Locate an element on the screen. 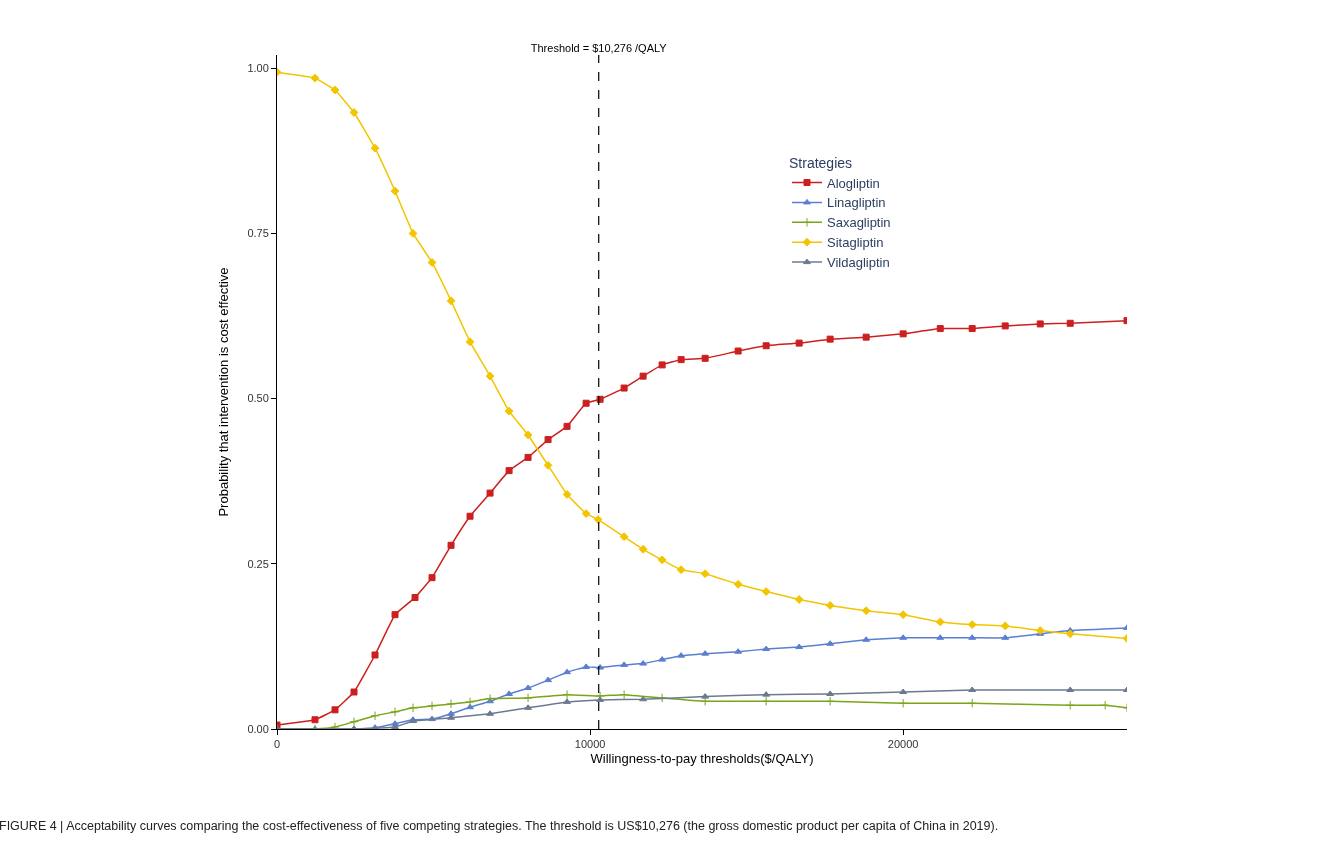 The width and height of the screenshot is (1342, 855). y-tick-label: 0.00 is located at coordinates (258, 728).